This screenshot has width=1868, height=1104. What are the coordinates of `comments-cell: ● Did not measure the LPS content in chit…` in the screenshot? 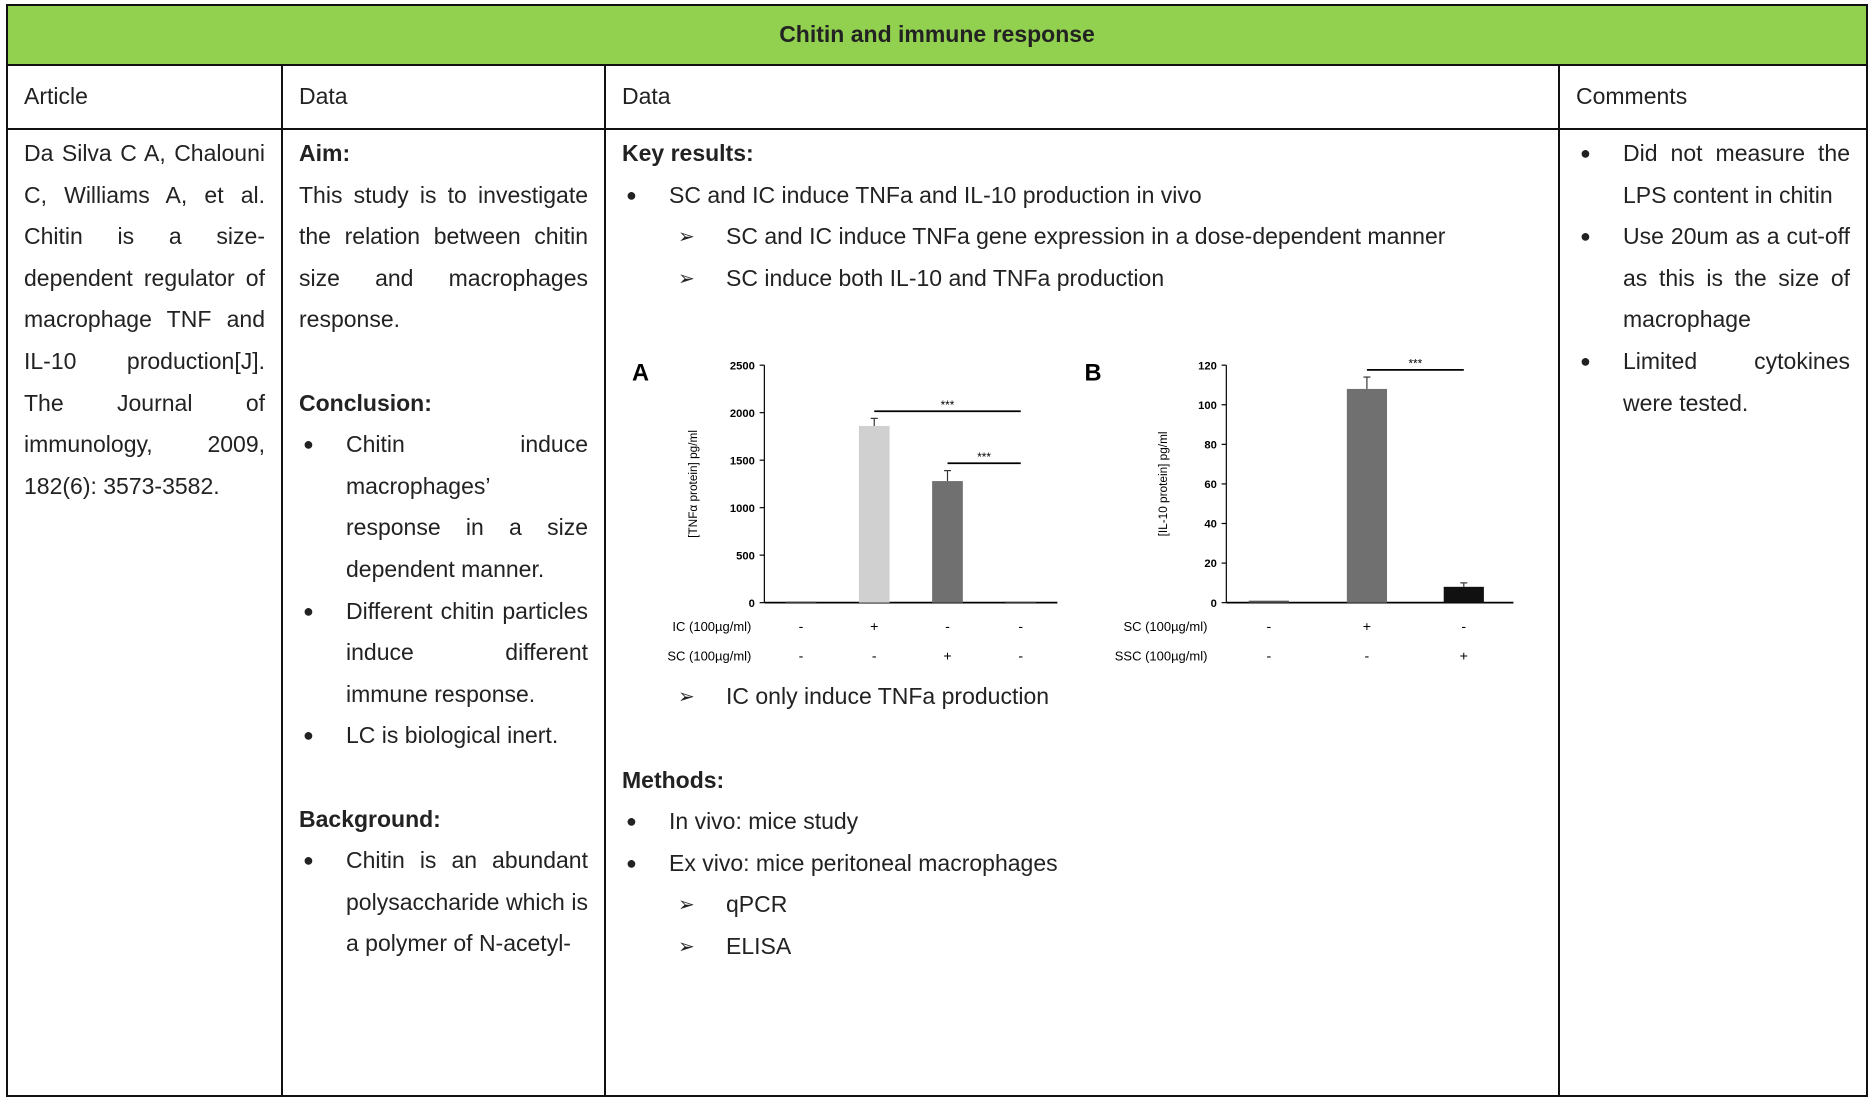 It's located at (1712, 612).